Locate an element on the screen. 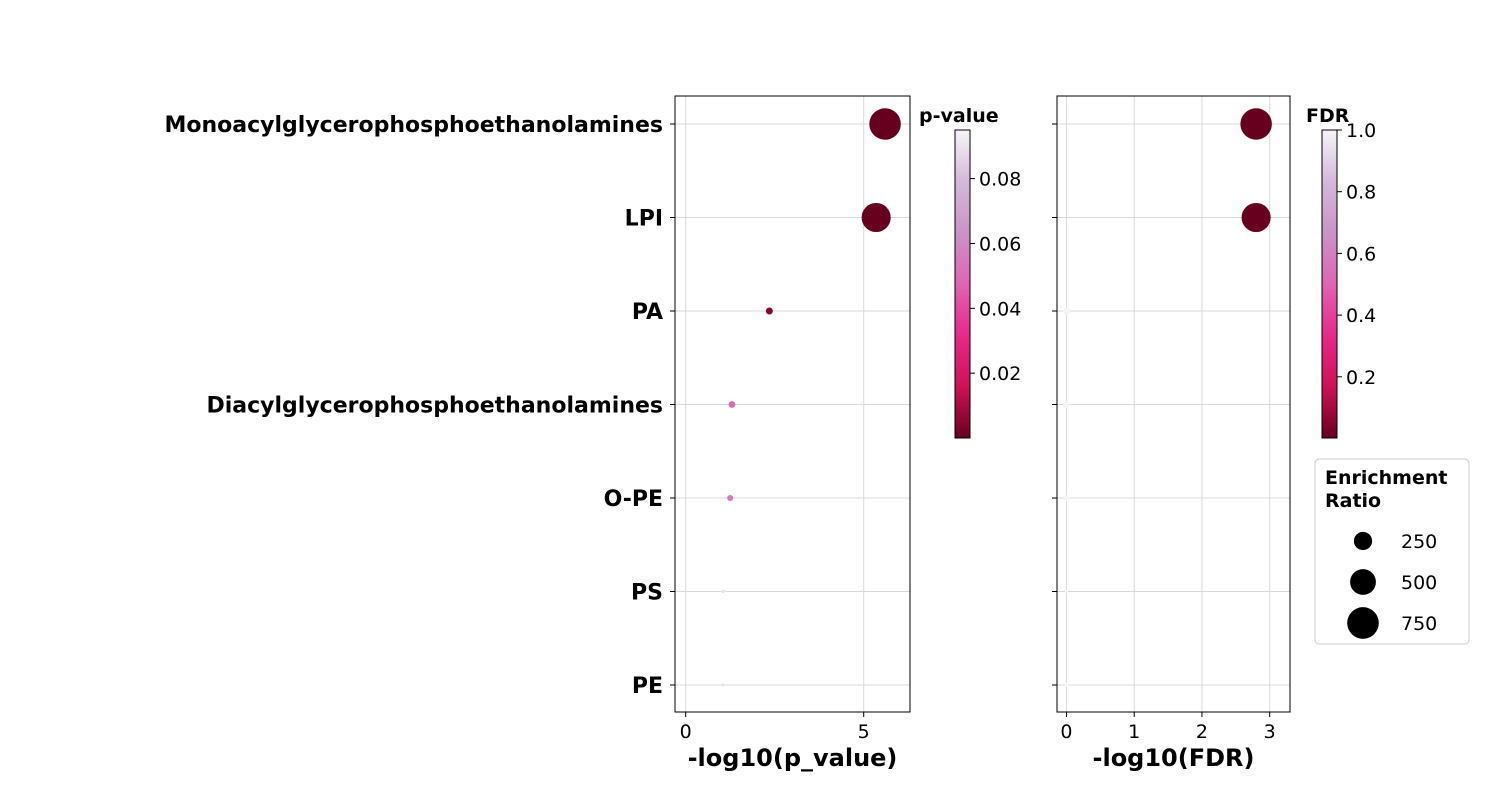 This screenshot has height=800, width=1500. colorbar-tick-label: 0.2 is located at coordinates (1361, 378).